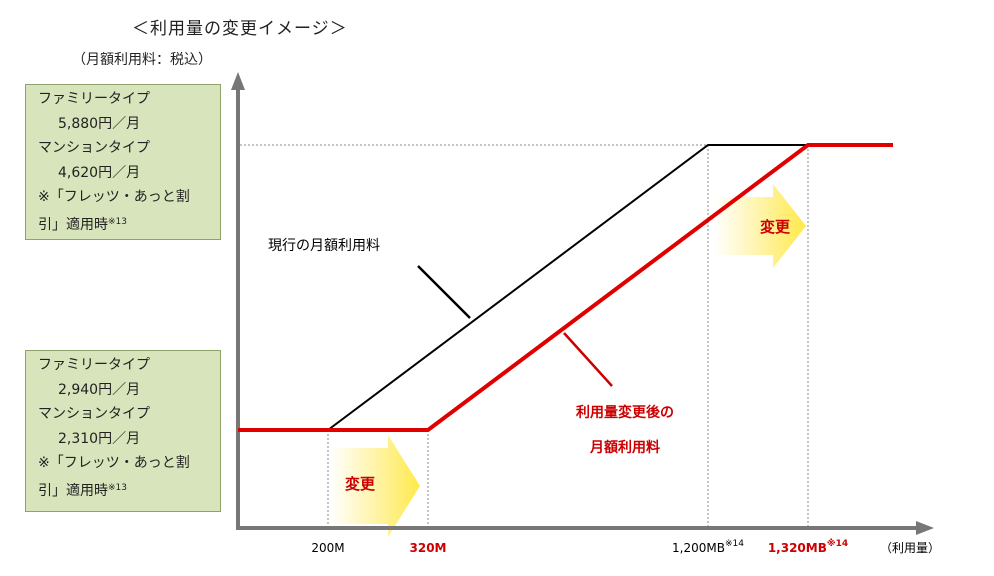  I want to click on y-axis-unit: （月額利用料：税込）, so click(142, 60).